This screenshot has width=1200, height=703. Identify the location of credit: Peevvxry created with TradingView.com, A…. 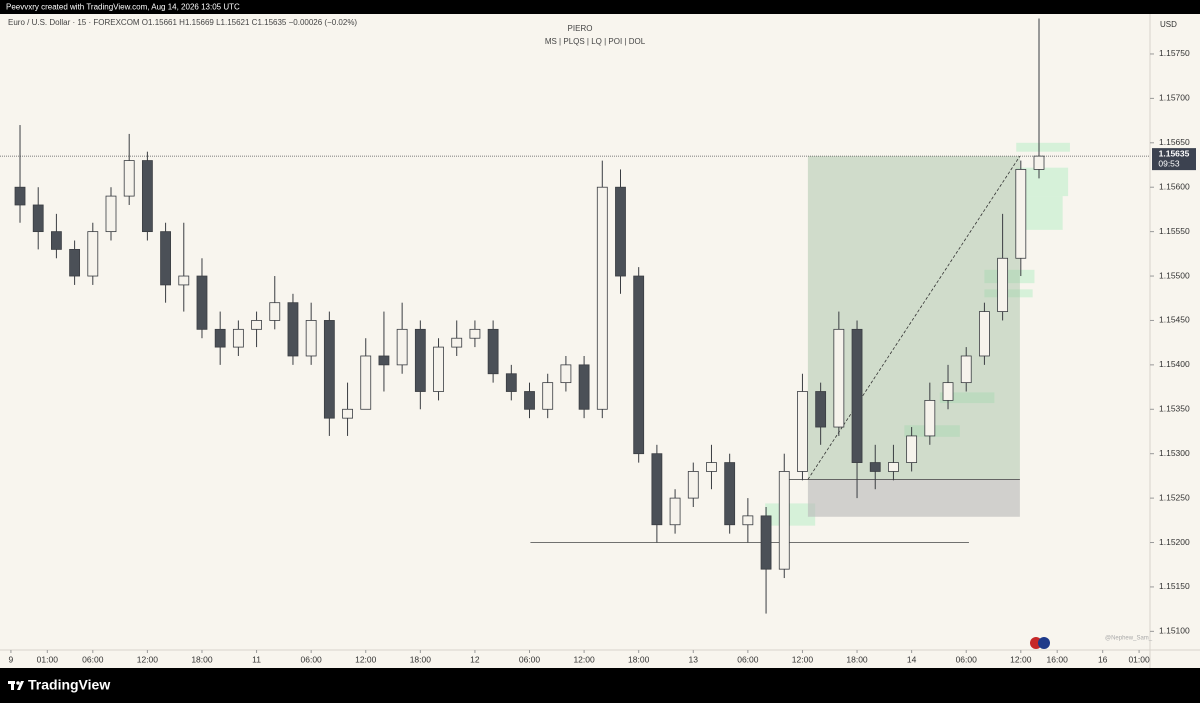
(123, 7).